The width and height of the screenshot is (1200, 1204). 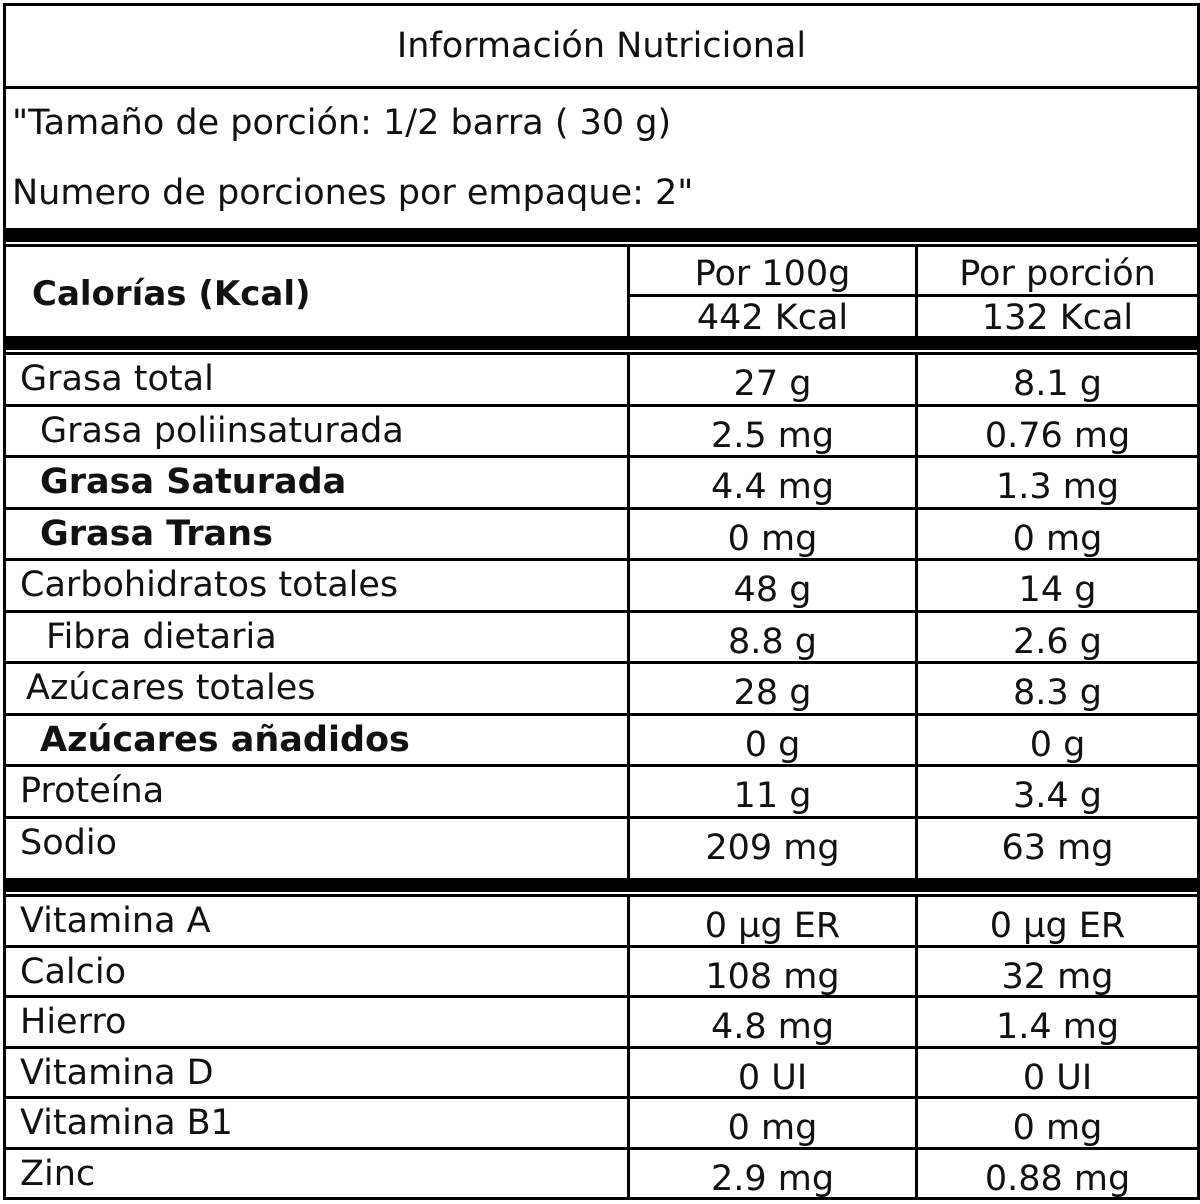 What do you see at coordinates (772, 487) in the screenshot?
I see `value-per-100g: 4.4 mg` at bounding box center [772, 487].